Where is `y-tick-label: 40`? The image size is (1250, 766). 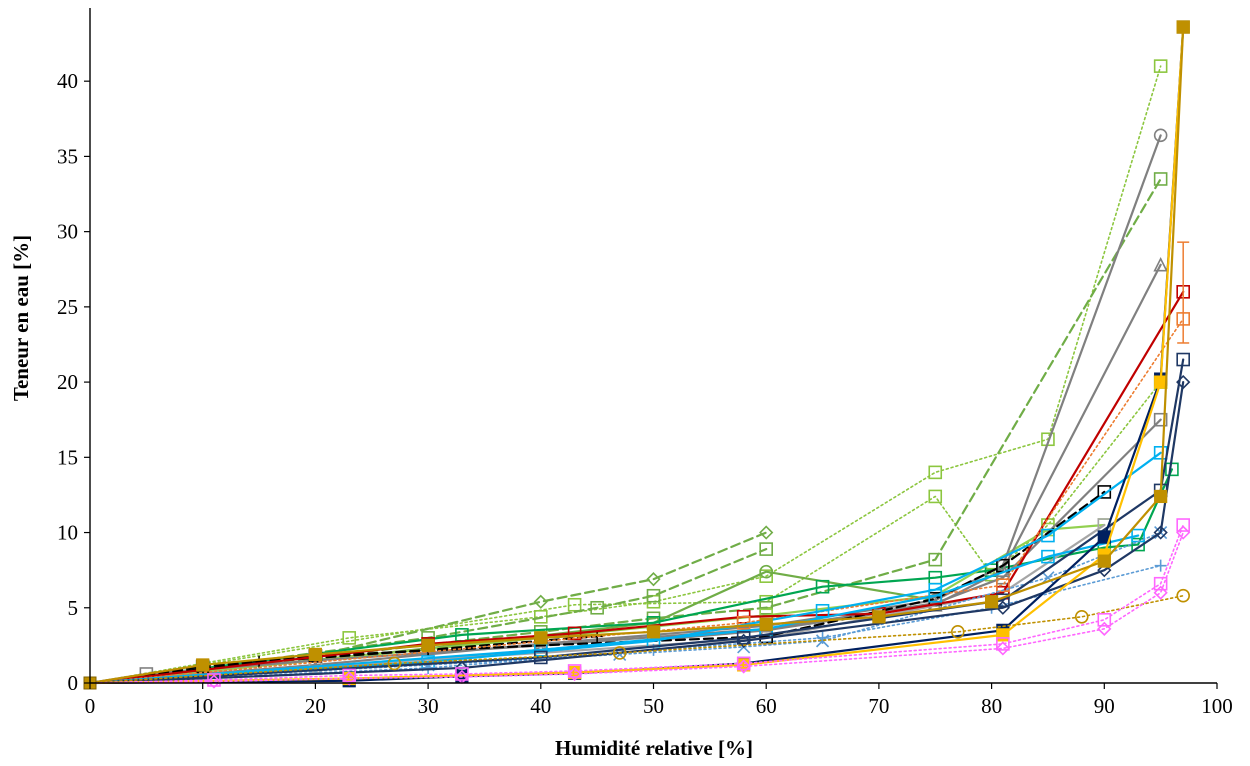 y-tick-label: 40 is located at coordinates (67, 81).